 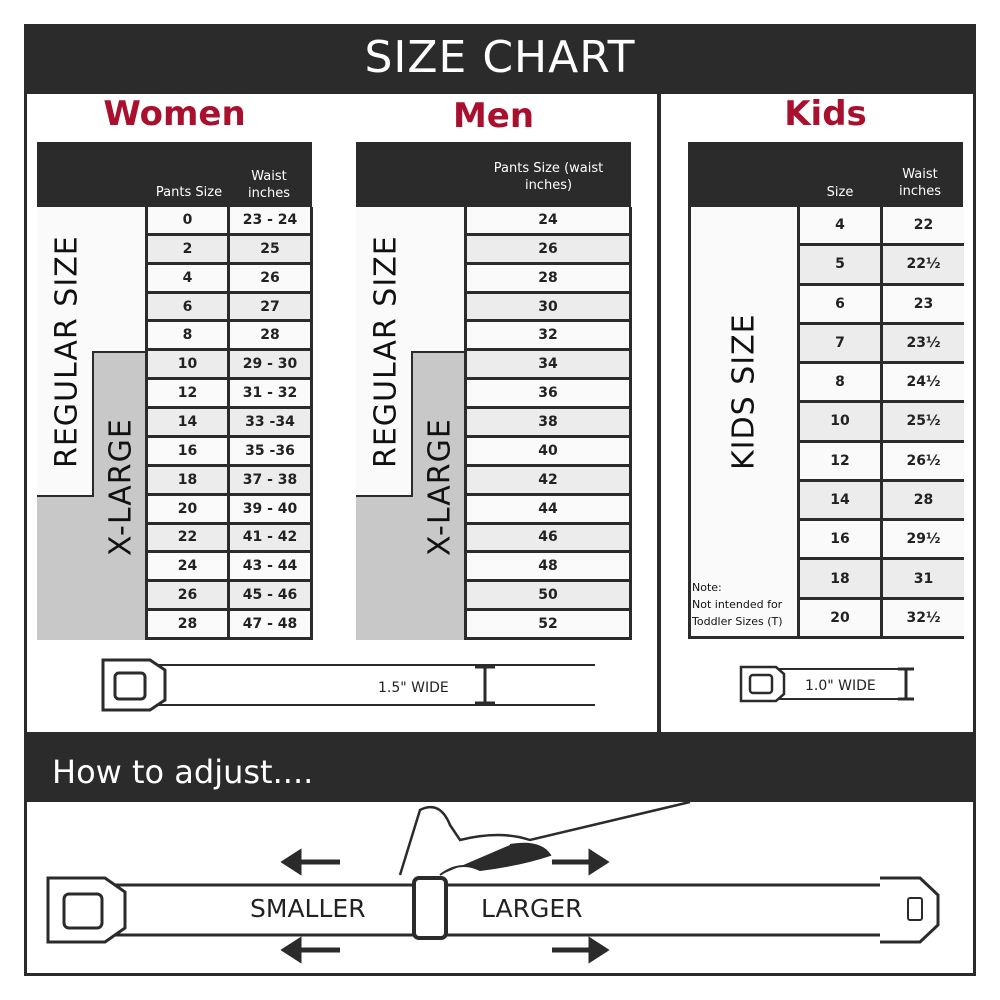 I want to click on kids-cell: 18, so click(x=840, y=578).